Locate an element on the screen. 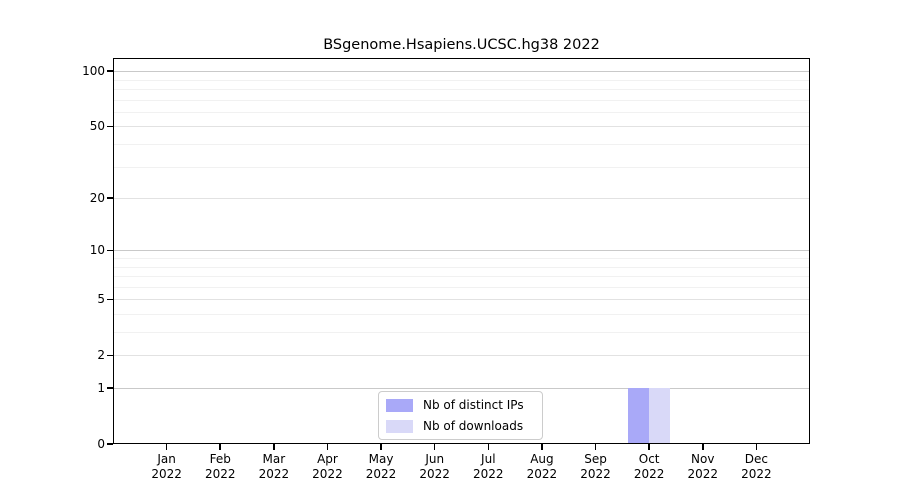 The image size is (900, 500). legend-item-downloads: Nb of downloads is located at coordinates (460, 426).